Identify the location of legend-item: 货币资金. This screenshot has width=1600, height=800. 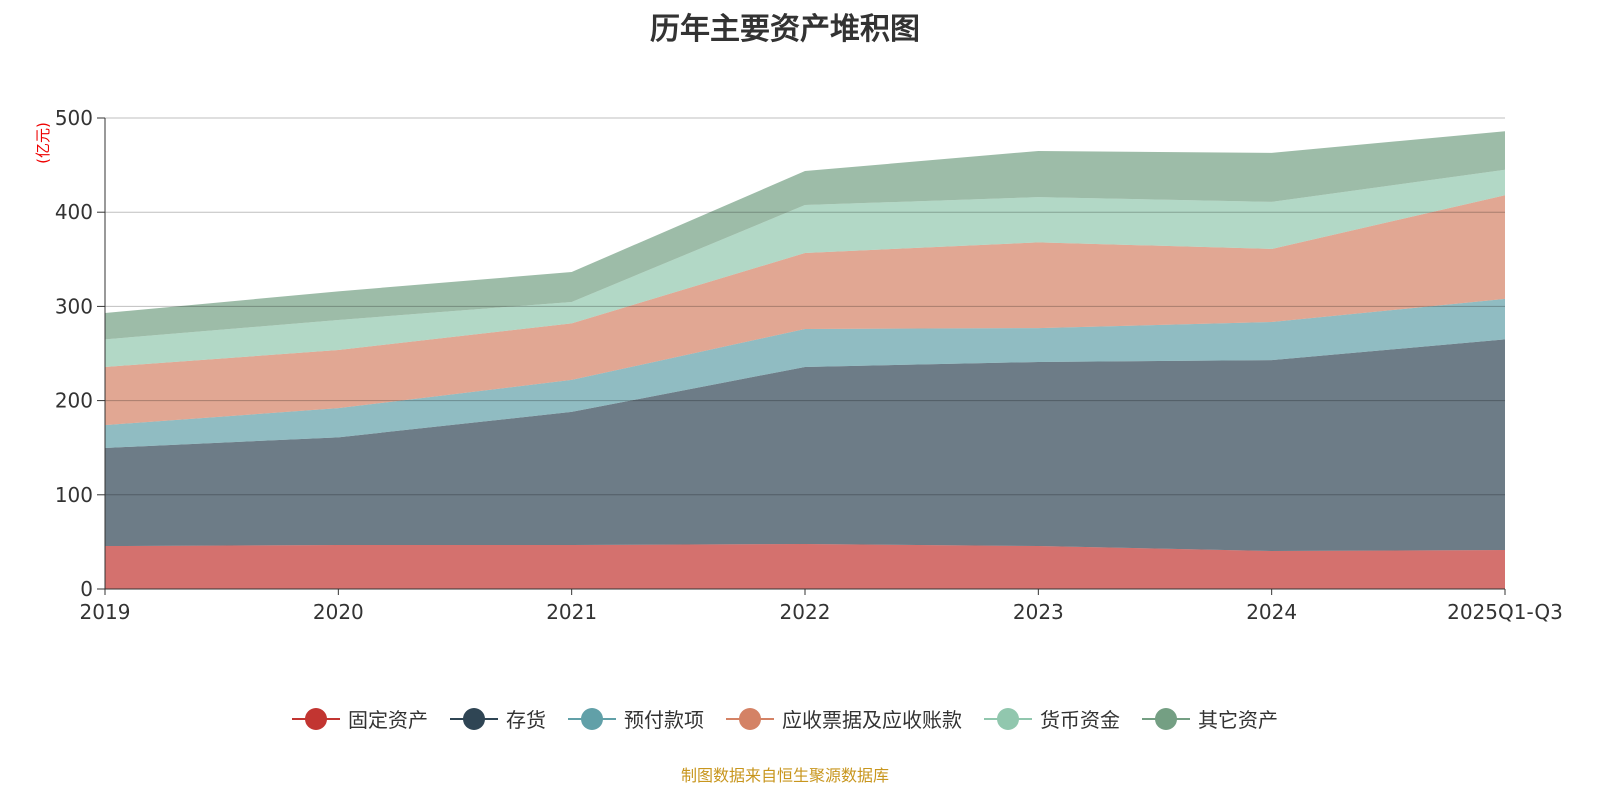
(1052, 718).